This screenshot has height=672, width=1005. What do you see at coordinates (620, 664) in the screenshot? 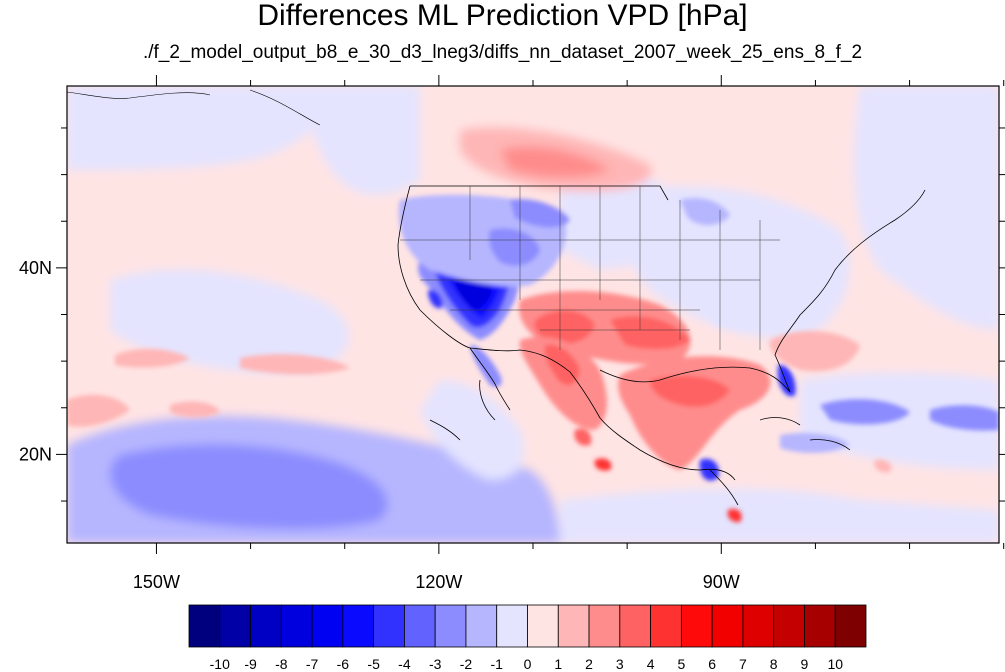
I see `colorbar-label: 3` at bounding box center [620, 664].